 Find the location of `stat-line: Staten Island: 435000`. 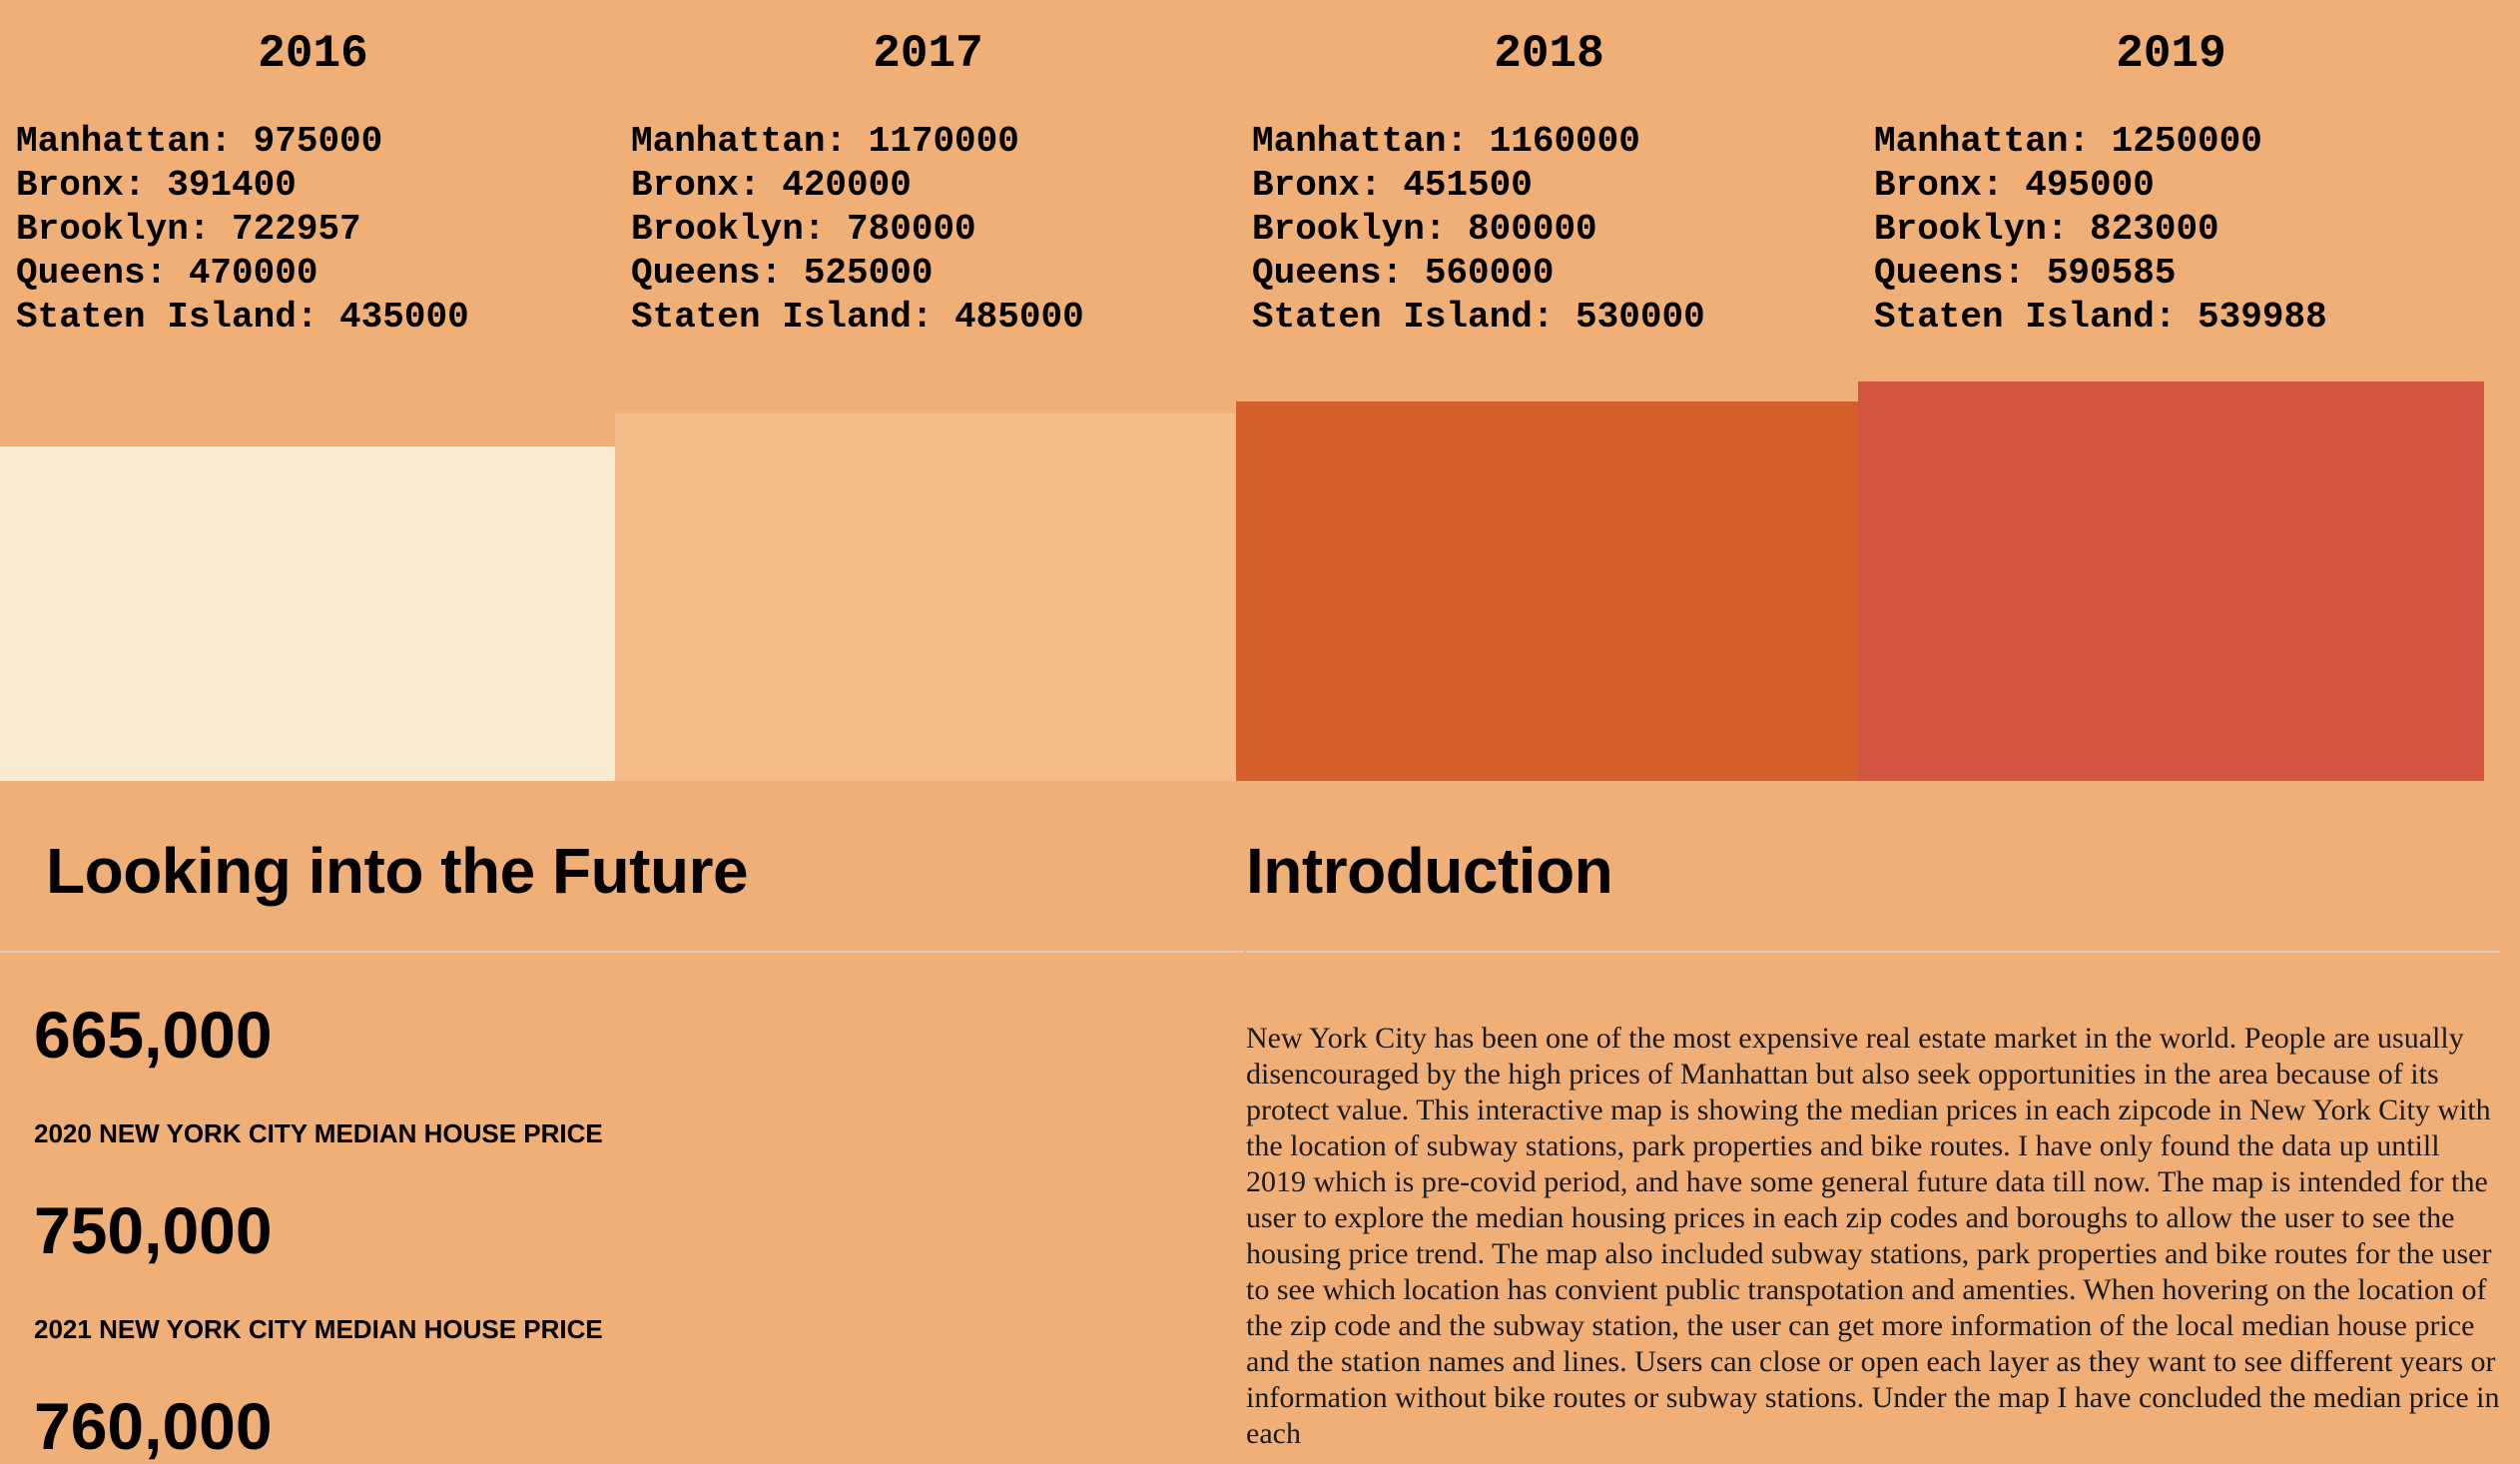

stat-line: Staten Island: 435000 is located at coordinates (242, 318).